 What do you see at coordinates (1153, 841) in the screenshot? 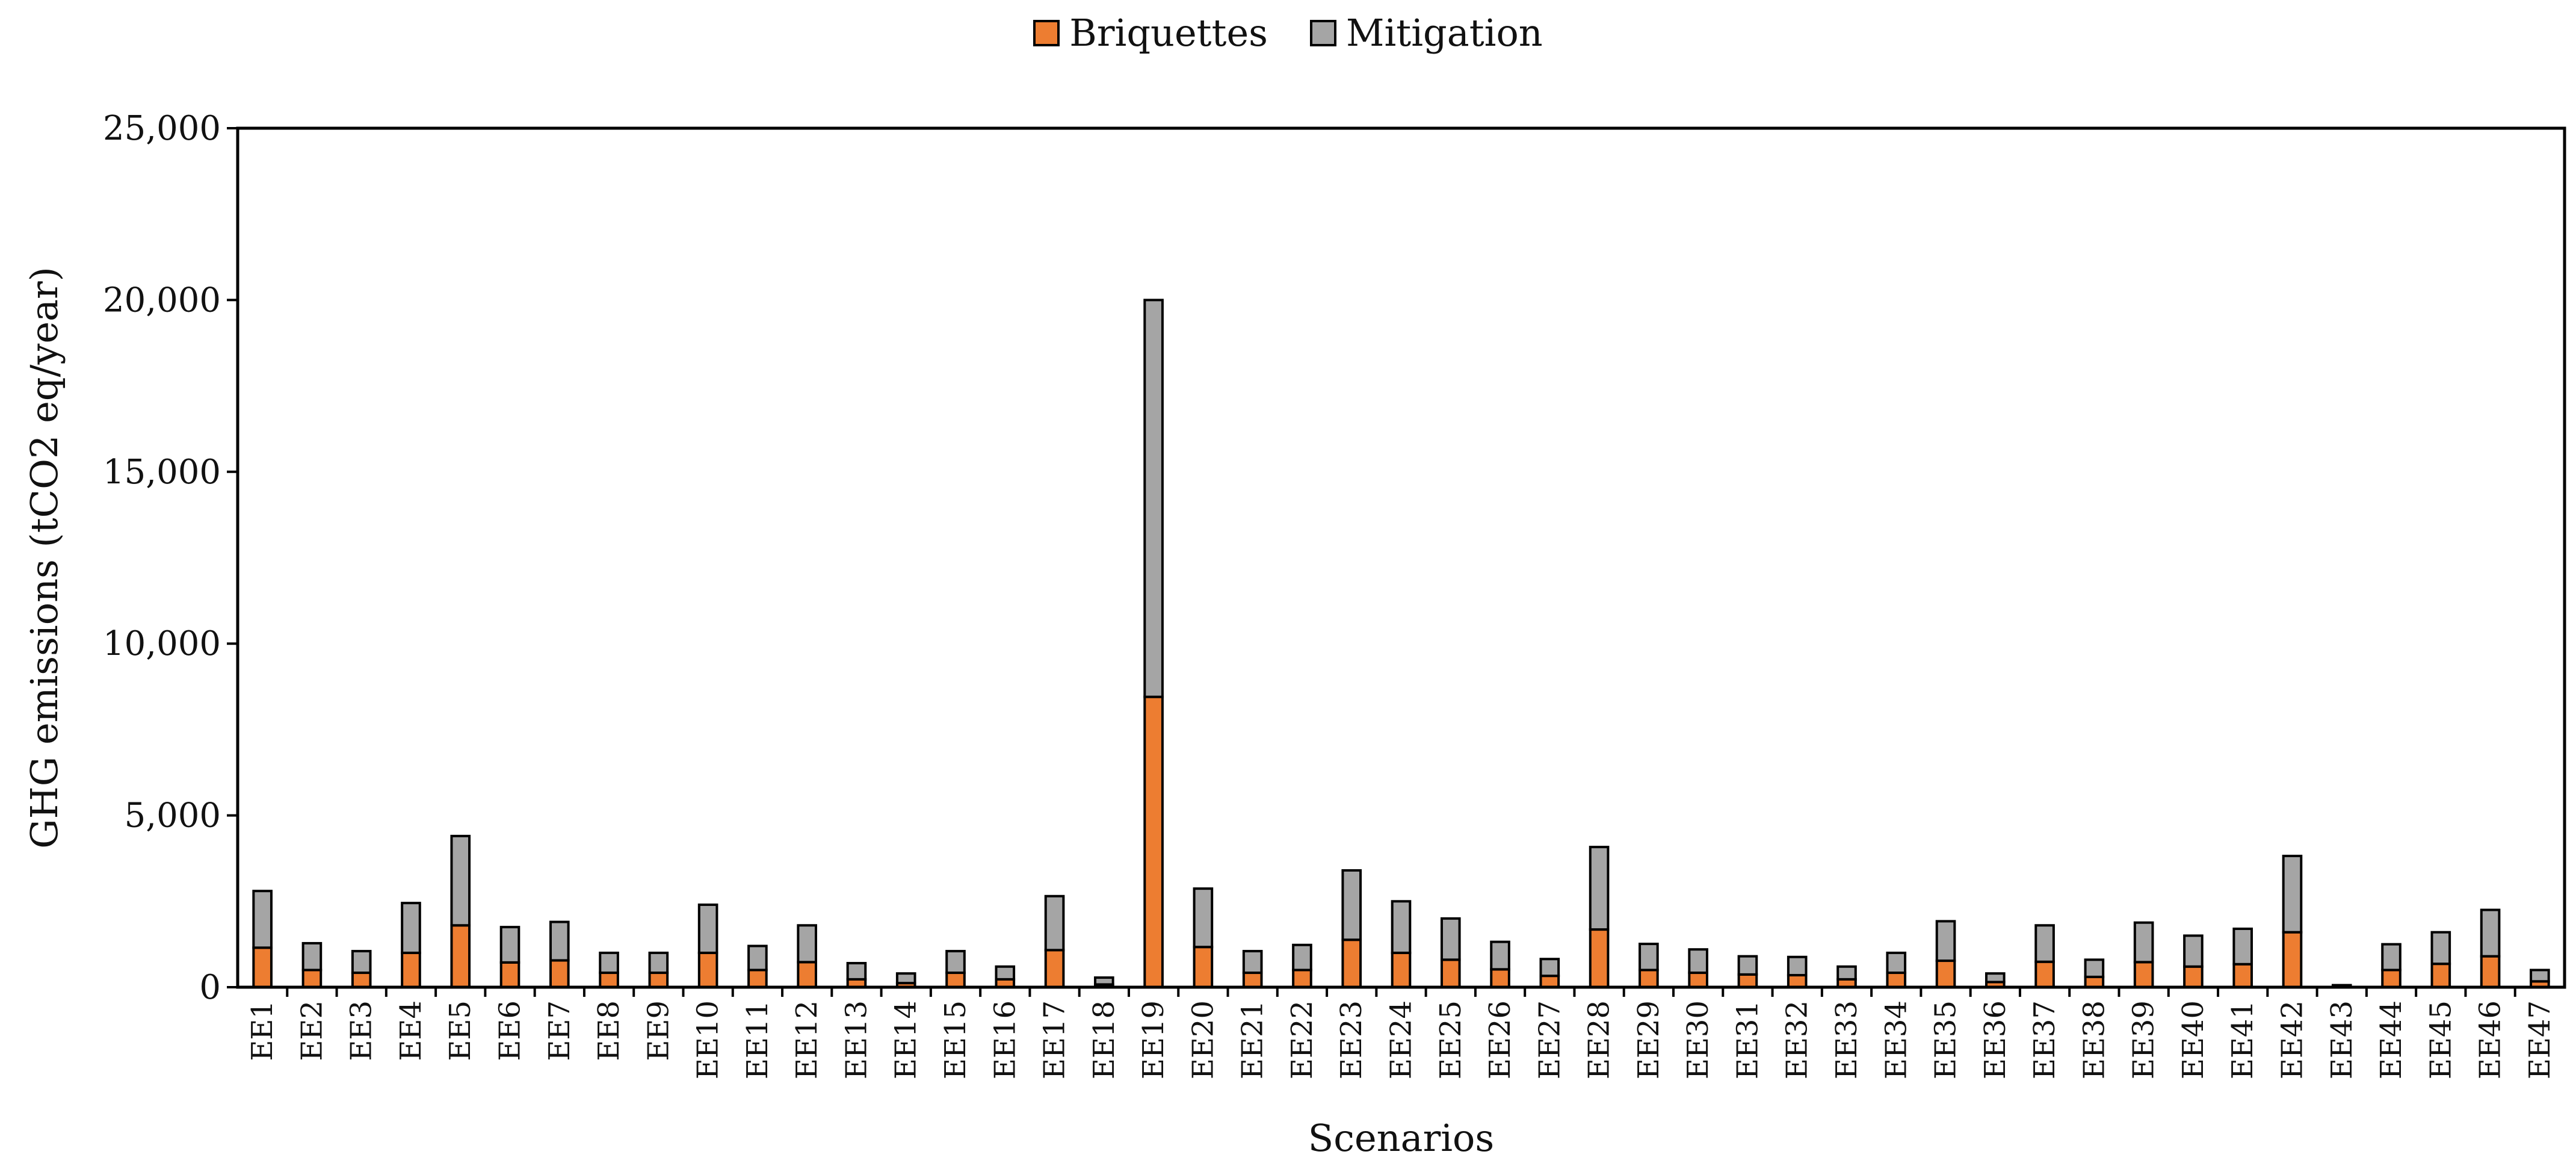
I see `bar-briquettes-ee19` at bounding box center [1153, 841].